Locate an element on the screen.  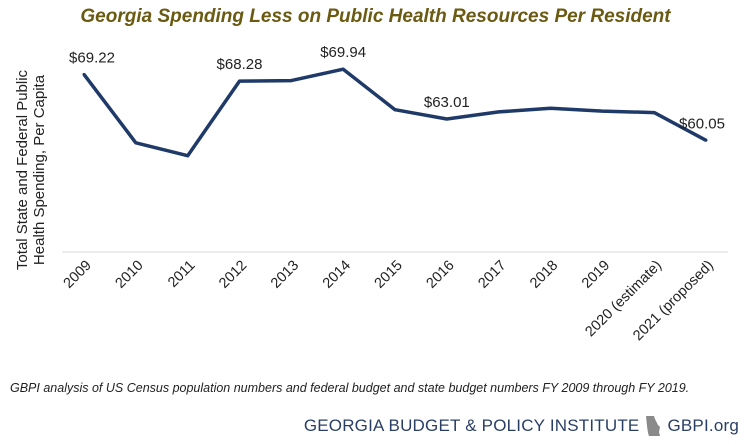
x-tick-label: 2015 is located at coordinates (389, 275).